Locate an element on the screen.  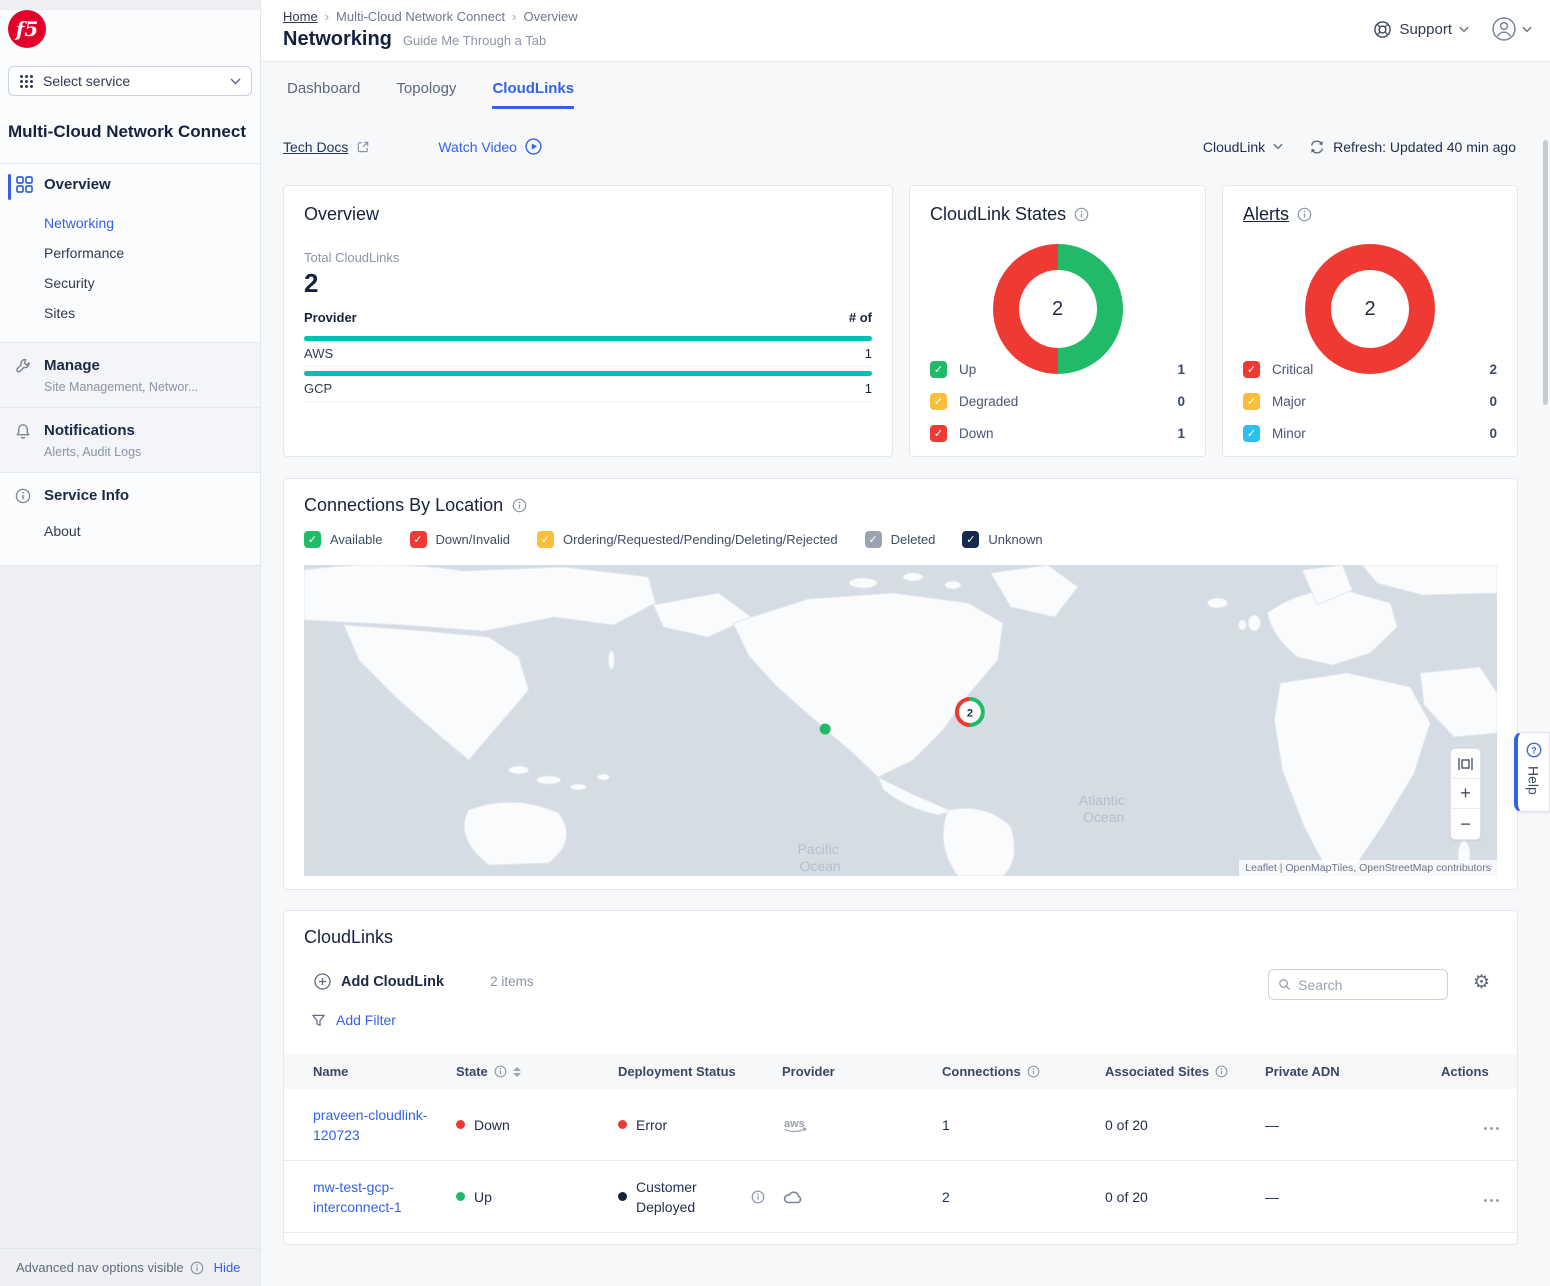
table-settings-gear-icon: ⚙ is located at coordinates (1482, 982).